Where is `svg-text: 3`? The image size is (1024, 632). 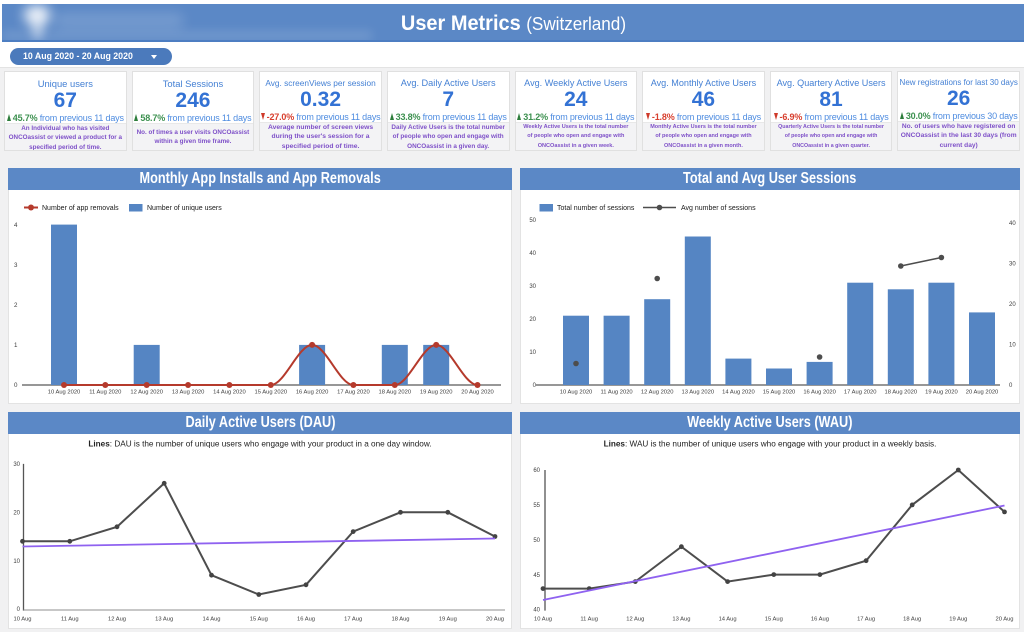 svg-text: 3 is located at coordinates (16, 265).